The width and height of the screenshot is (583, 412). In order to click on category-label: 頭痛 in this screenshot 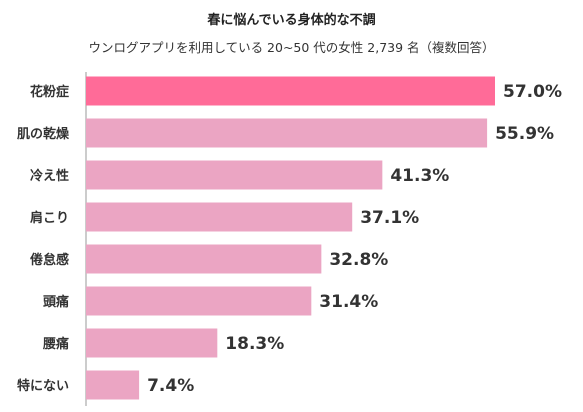, I will do `click(56, 302)`.